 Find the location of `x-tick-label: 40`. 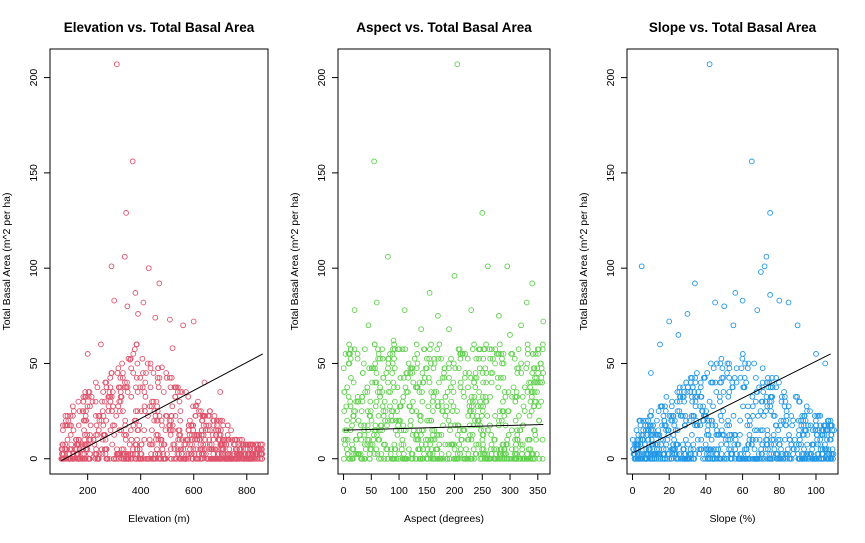

x-tick-label: 40 is located at coordinates (706, 491).